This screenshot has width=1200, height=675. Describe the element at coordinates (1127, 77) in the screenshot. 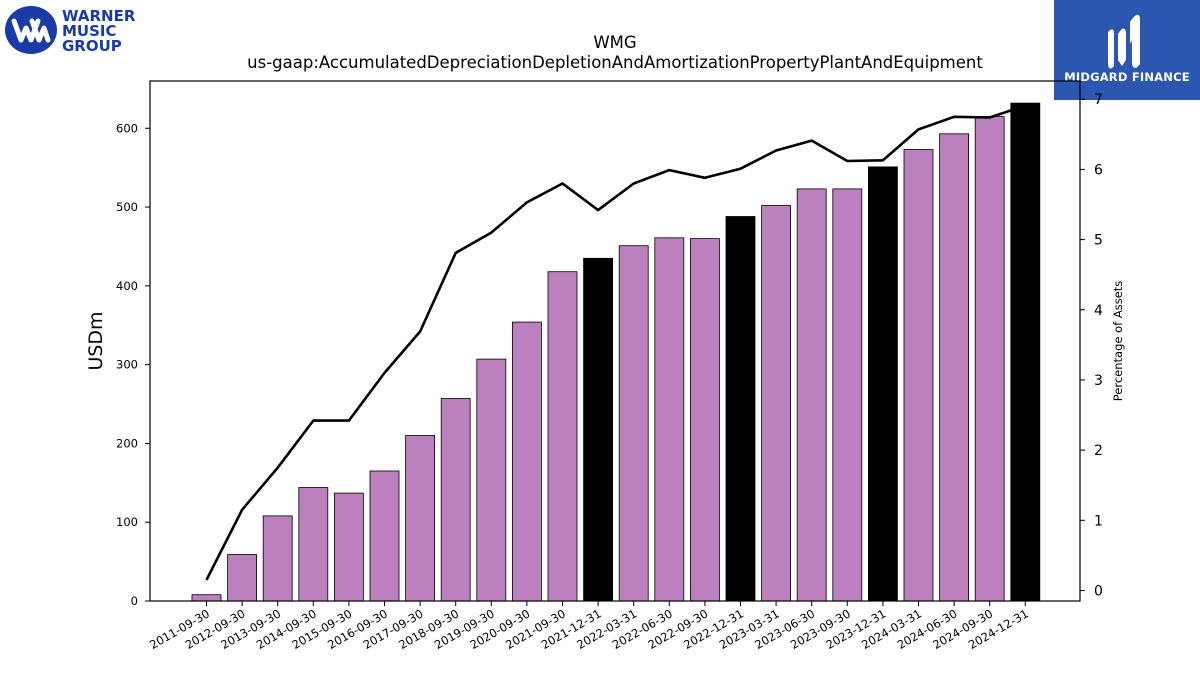

I see `midgard-finance-label: MIDGARD FINANCE` at that location.